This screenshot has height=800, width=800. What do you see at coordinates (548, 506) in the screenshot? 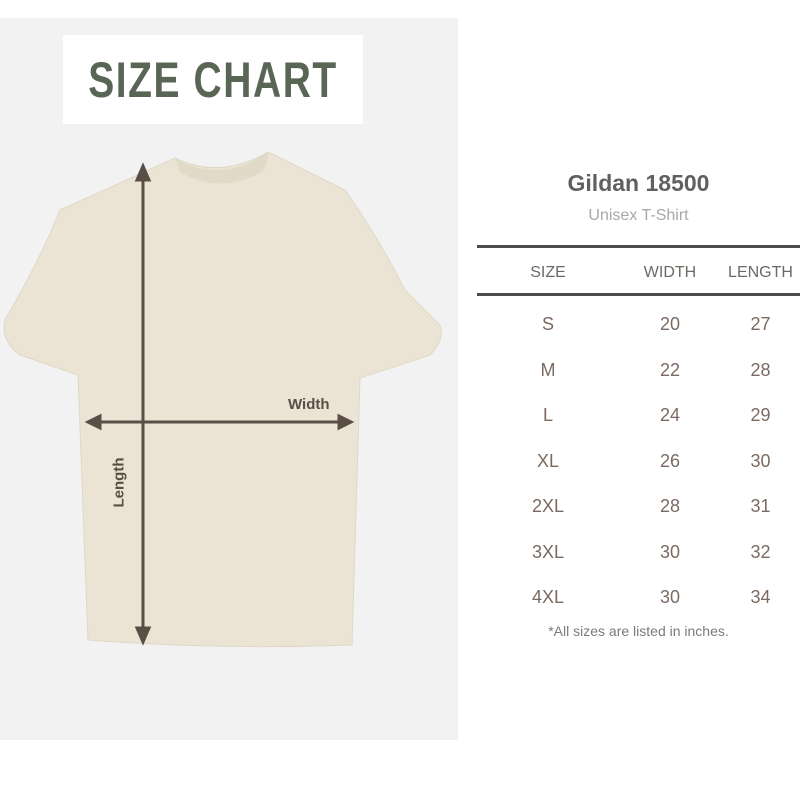
I see `cell-size: 2XL` at bounding box center [548, 506].